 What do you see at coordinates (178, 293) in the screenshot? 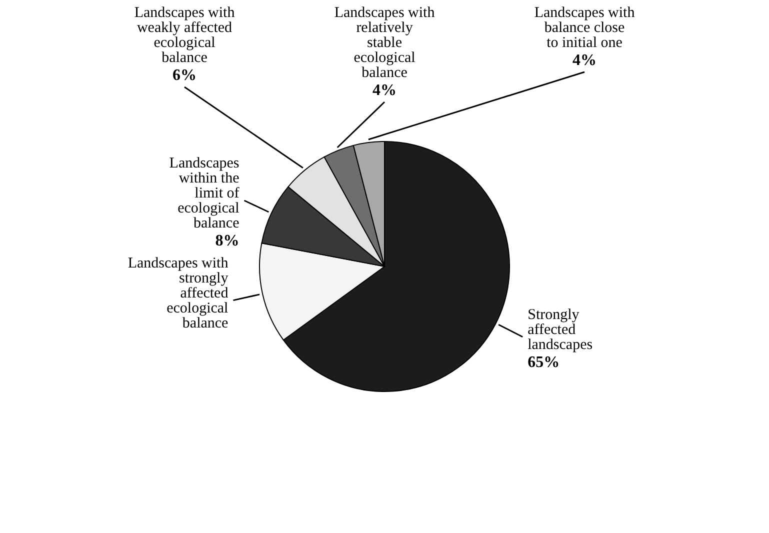
I see `slice-label: Landscapes with strongly affected ecological balance` at bounding box center [178, 293].